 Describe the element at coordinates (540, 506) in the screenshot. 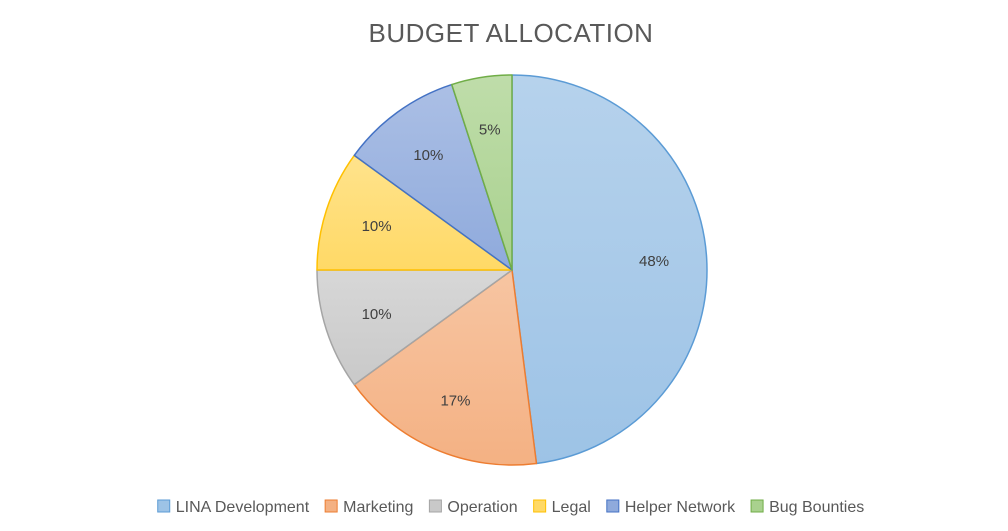

I see `legend-swatch-legal` at that location.